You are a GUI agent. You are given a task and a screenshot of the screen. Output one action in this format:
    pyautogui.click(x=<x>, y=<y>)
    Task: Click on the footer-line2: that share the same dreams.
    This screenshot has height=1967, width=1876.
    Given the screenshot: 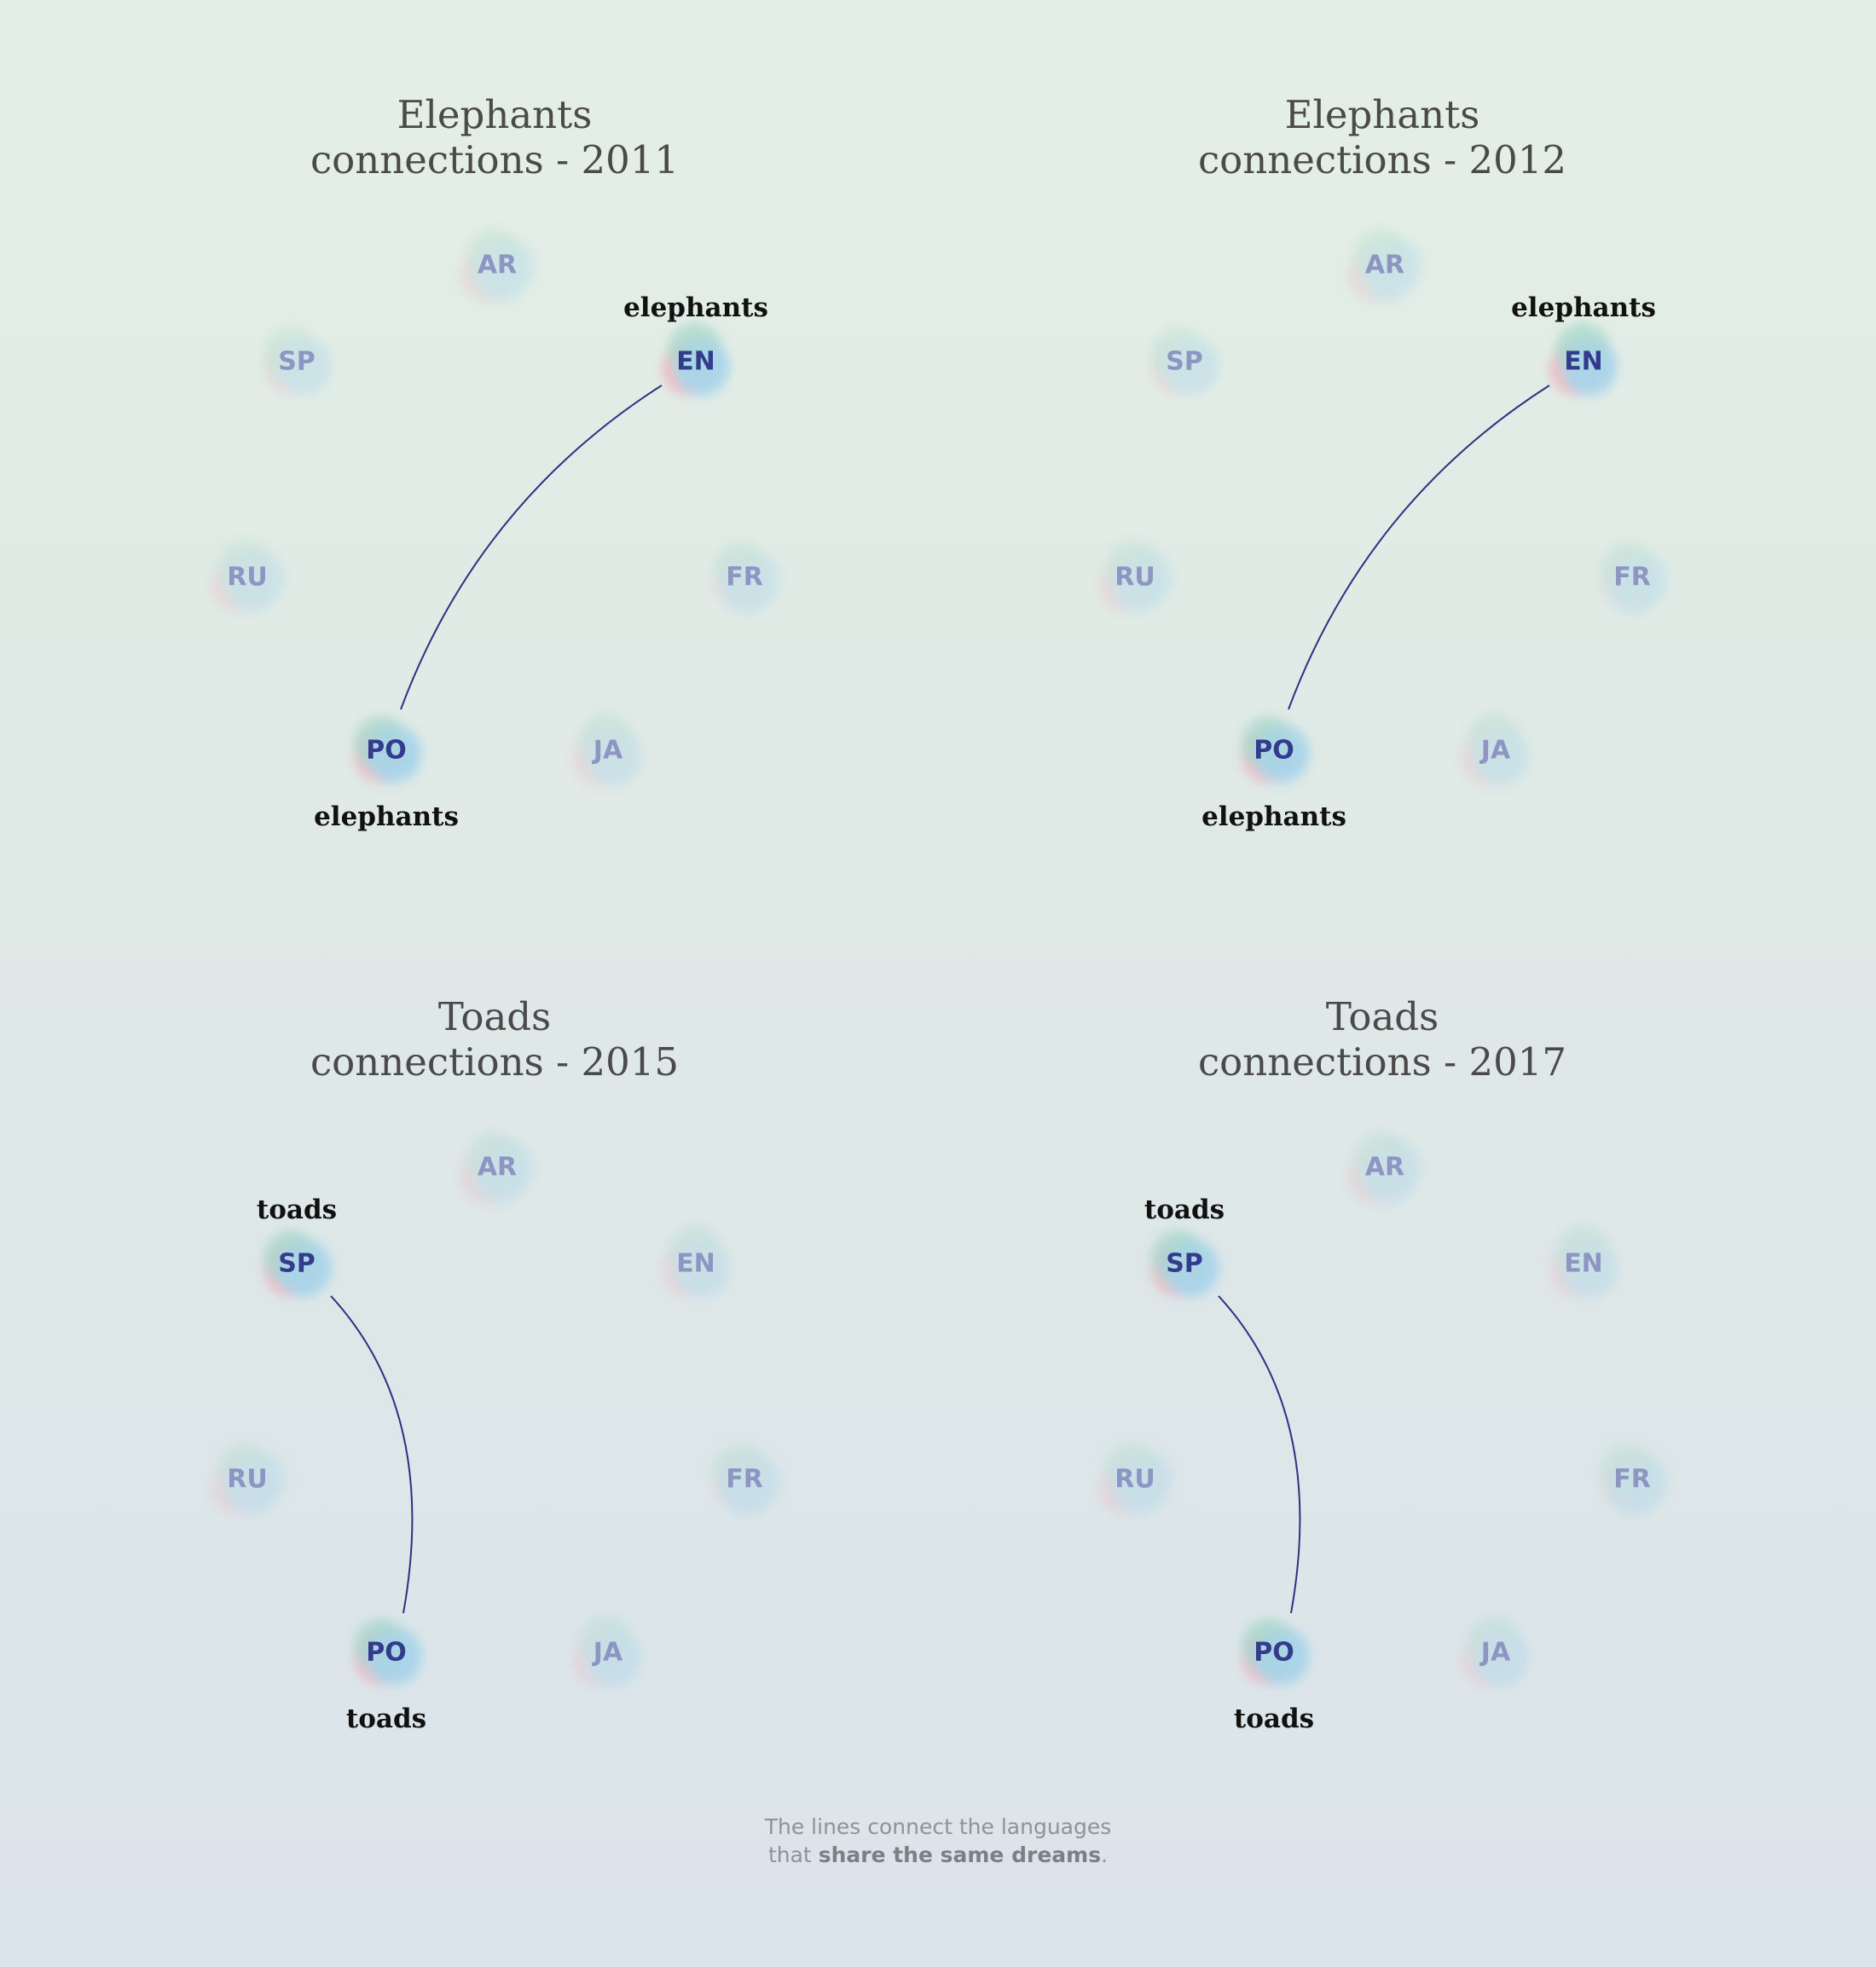 What is the action you would take?
    pyautogui.click(x=938, y=1855)
    